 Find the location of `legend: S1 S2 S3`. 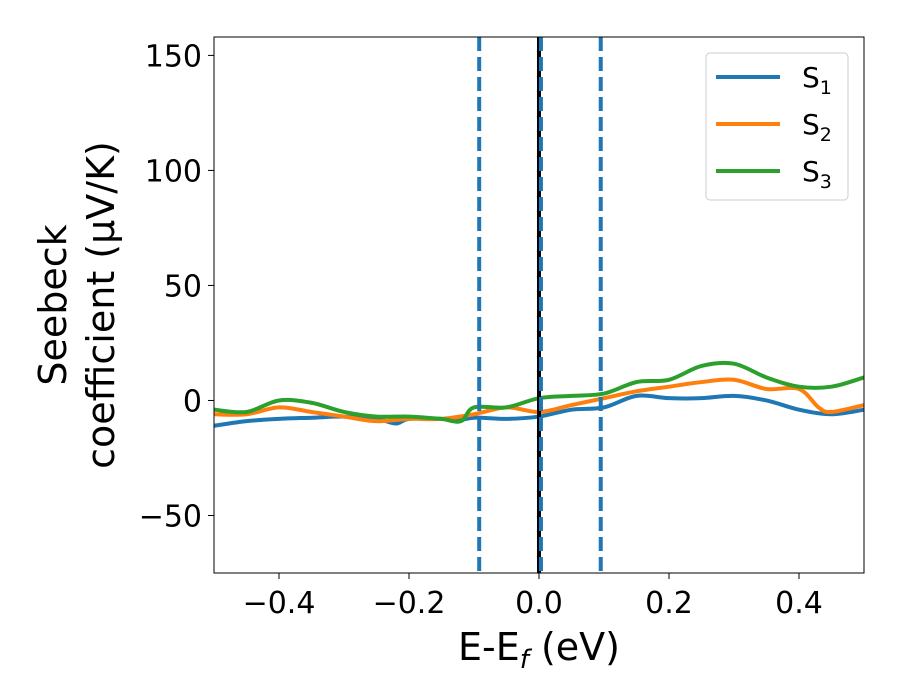

legend: S1 S2 S3 is located at coordinates (777, 126).